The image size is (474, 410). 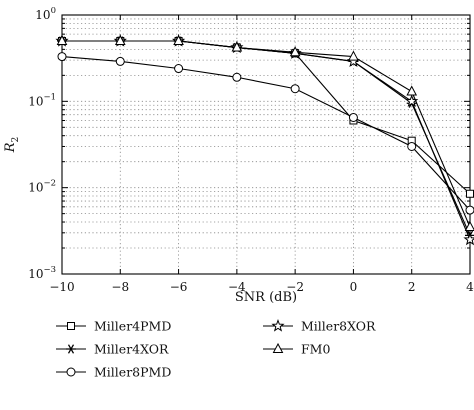 I want to click on x-tick-label: −2, so click(x=295, y=287).